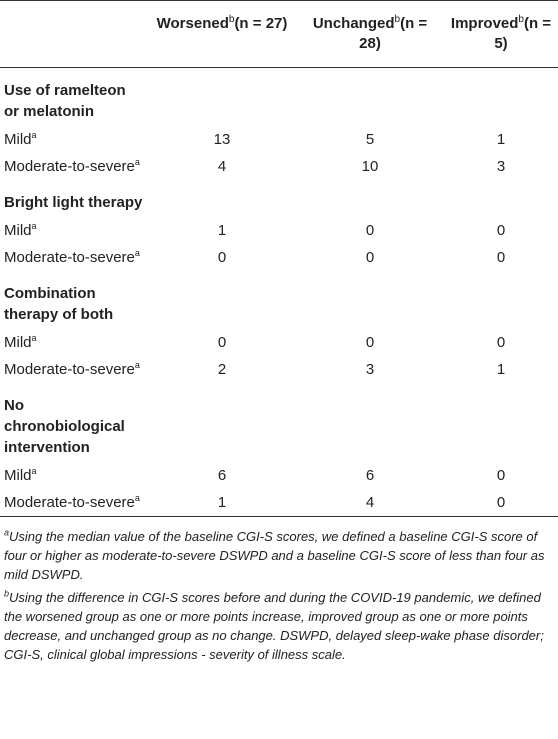  What do you see at coordinates (7, 593) in the screenshot?
I see `footnote-mark: b` at bounding box center [7, 593].